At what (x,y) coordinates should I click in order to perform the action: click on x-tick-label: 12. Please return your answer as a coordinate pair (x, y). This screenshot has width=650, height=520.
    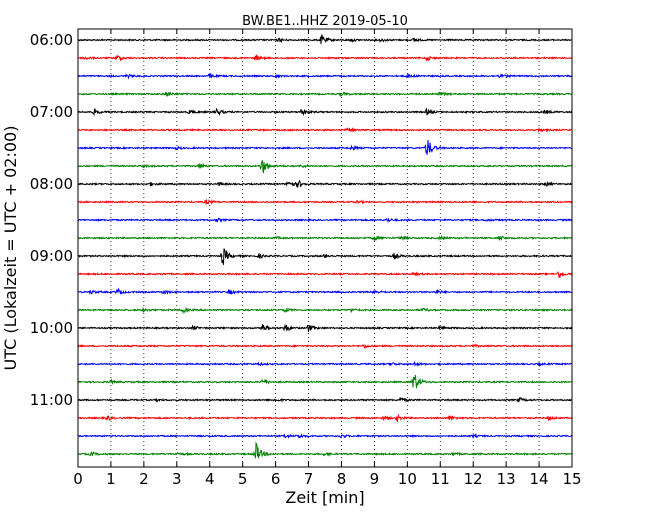
    Looking at the image, I should click on (473, 479).